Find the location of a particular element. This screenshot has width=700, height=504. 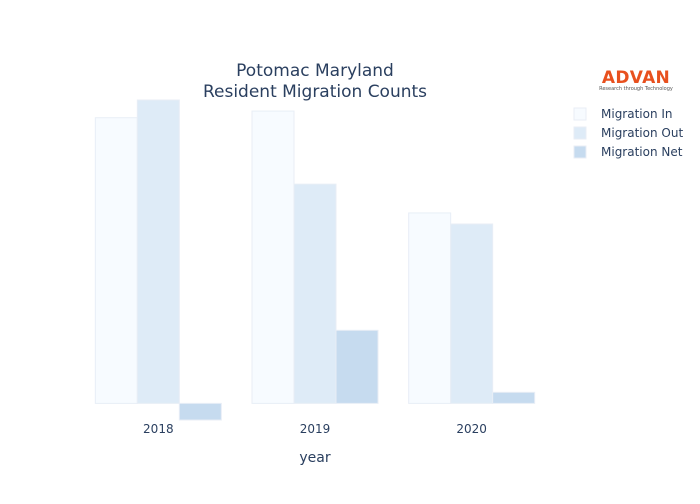

bar-migration-in-2020 is located at coordinates (430, 308).